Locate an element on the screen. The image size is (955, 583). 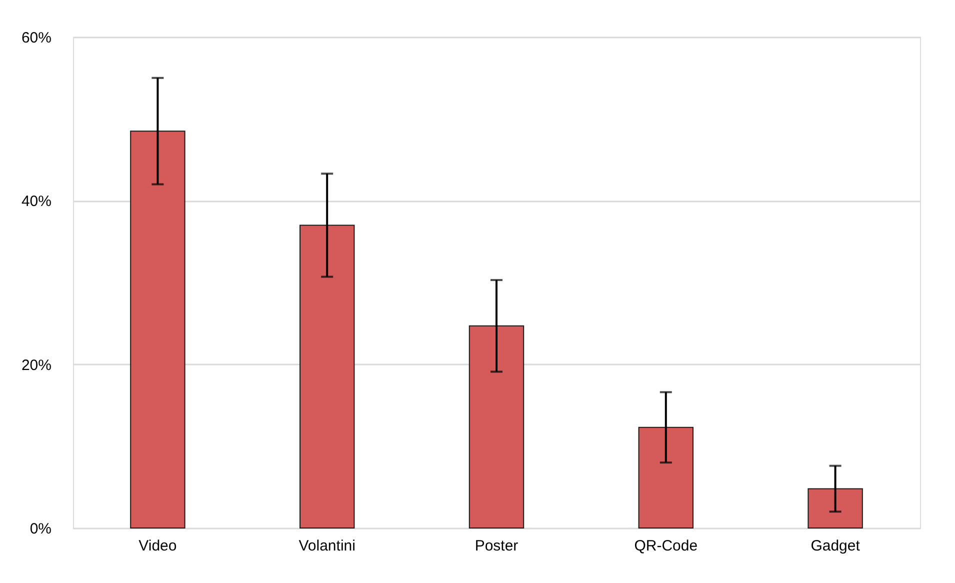
x-tick-label: QR-Code is located at coordinates (666, 546).